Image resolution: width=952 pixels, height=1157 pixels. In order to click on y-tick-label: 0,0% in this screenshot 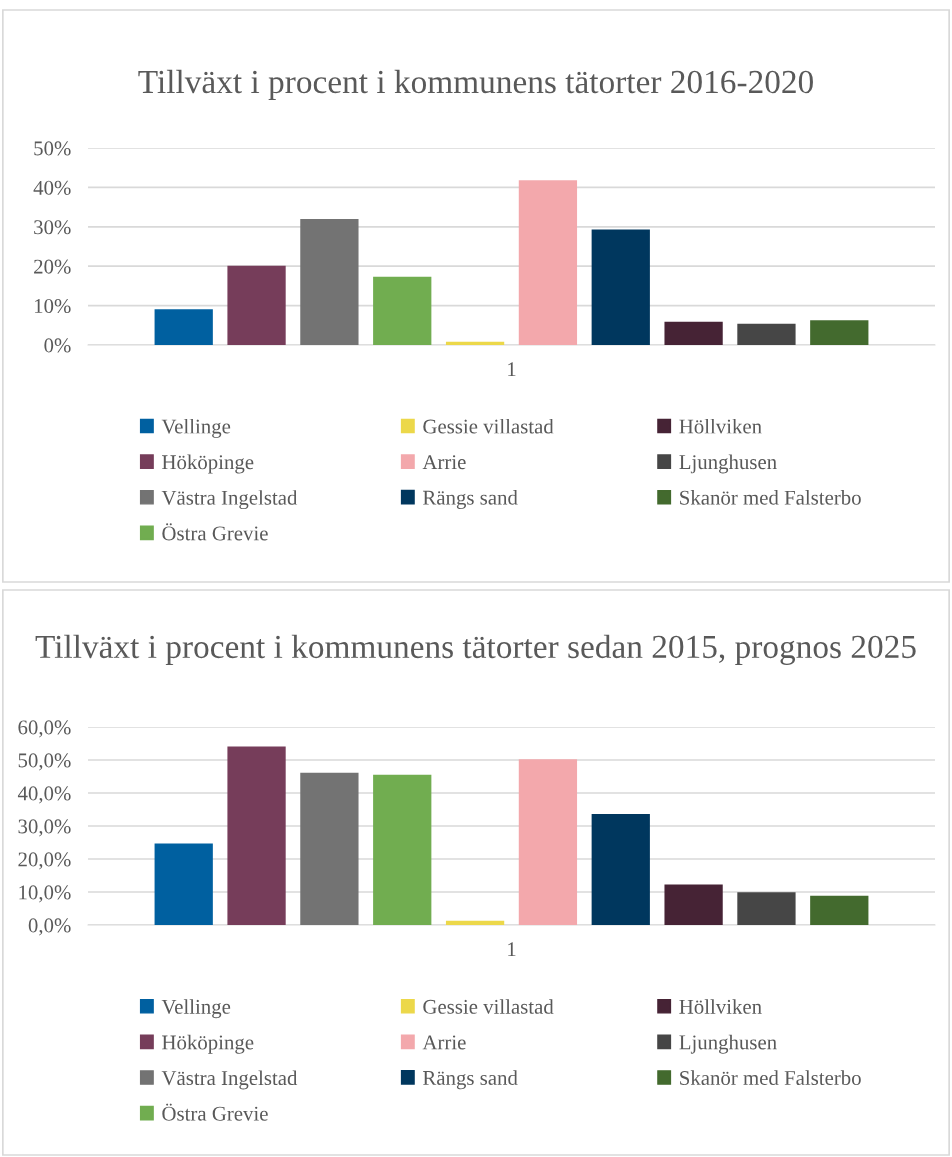, I will do `click(49, 927)`.